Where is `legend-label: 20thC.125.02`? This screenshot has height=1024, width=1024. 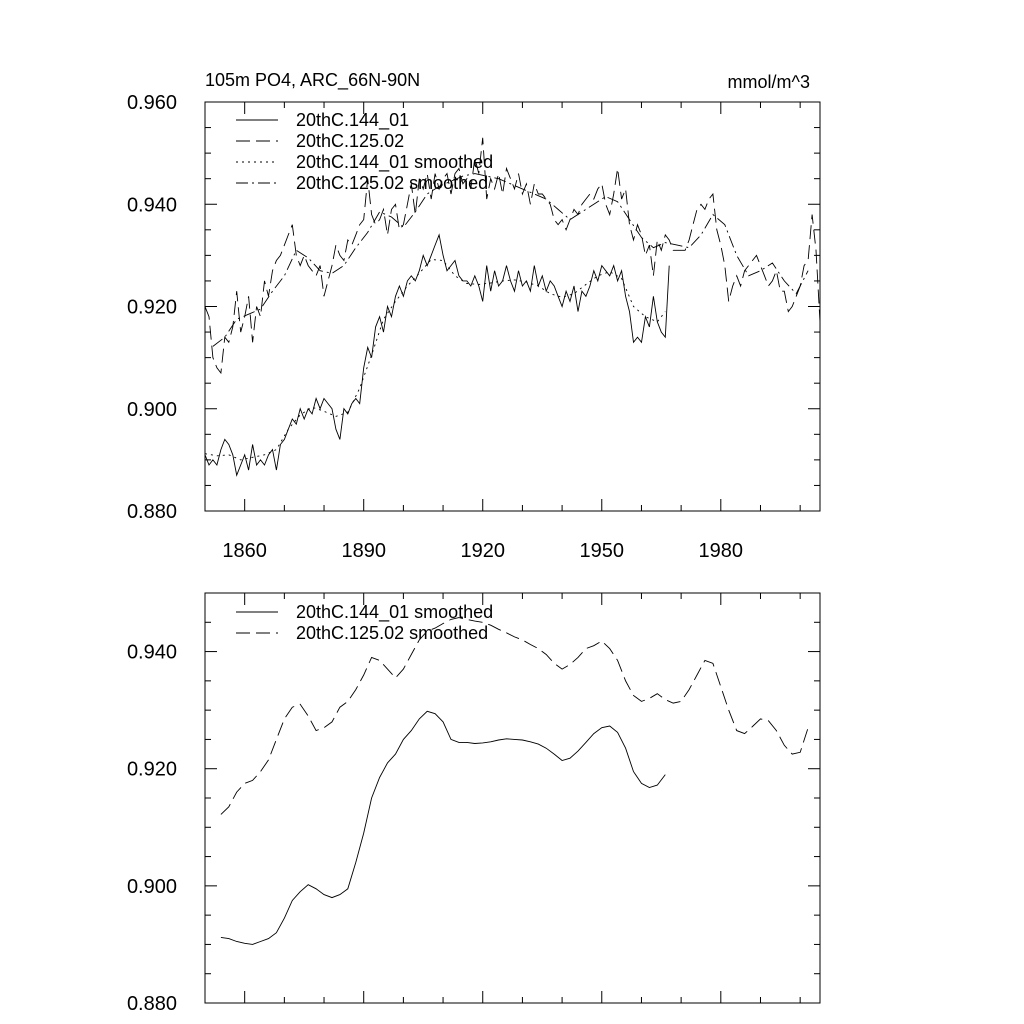
legend-label: 20thC.125.02 is located at coordinates (350, 141).